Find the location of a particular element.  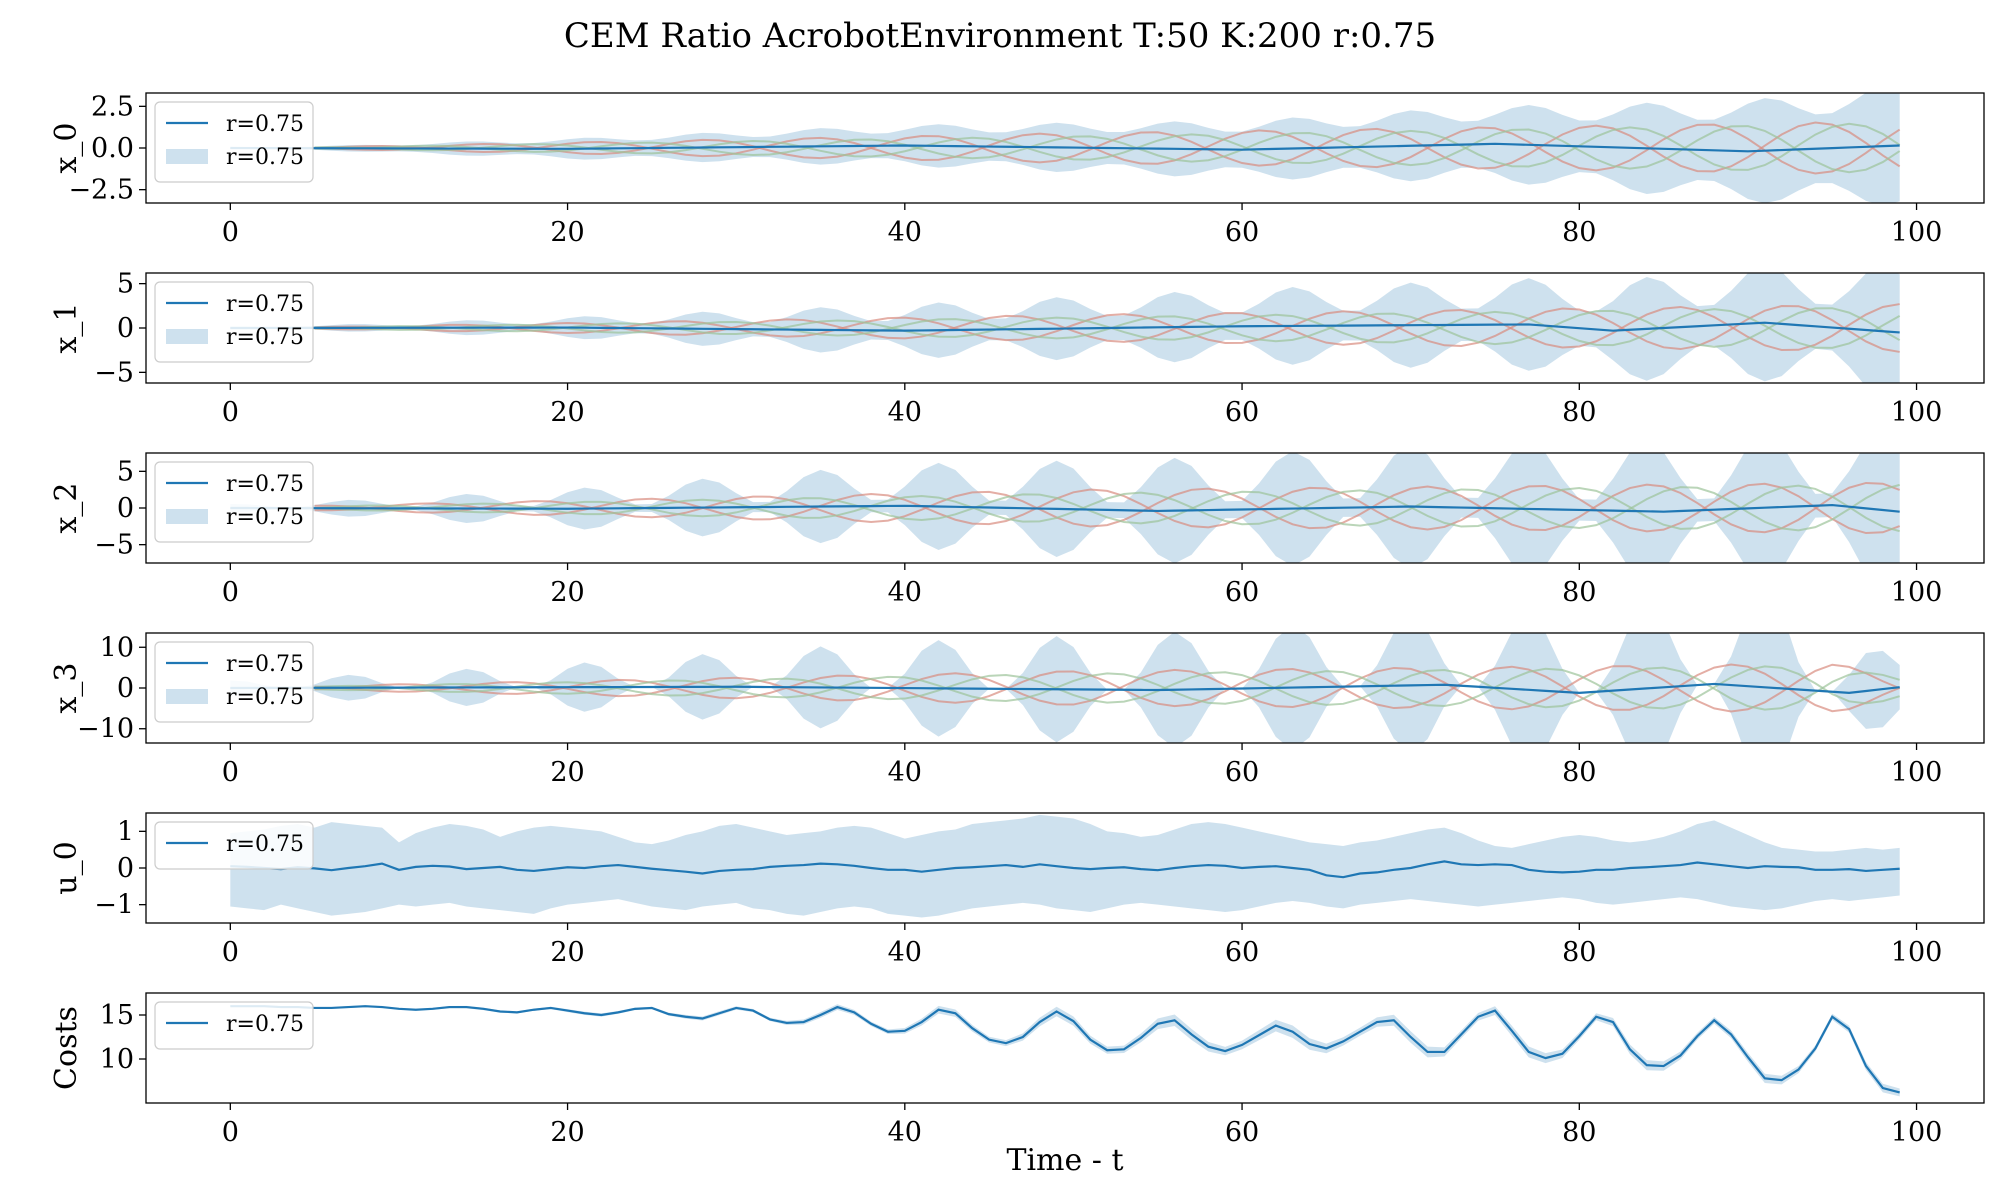

y-tick-label: −10 is located at coordinates (105, 729).